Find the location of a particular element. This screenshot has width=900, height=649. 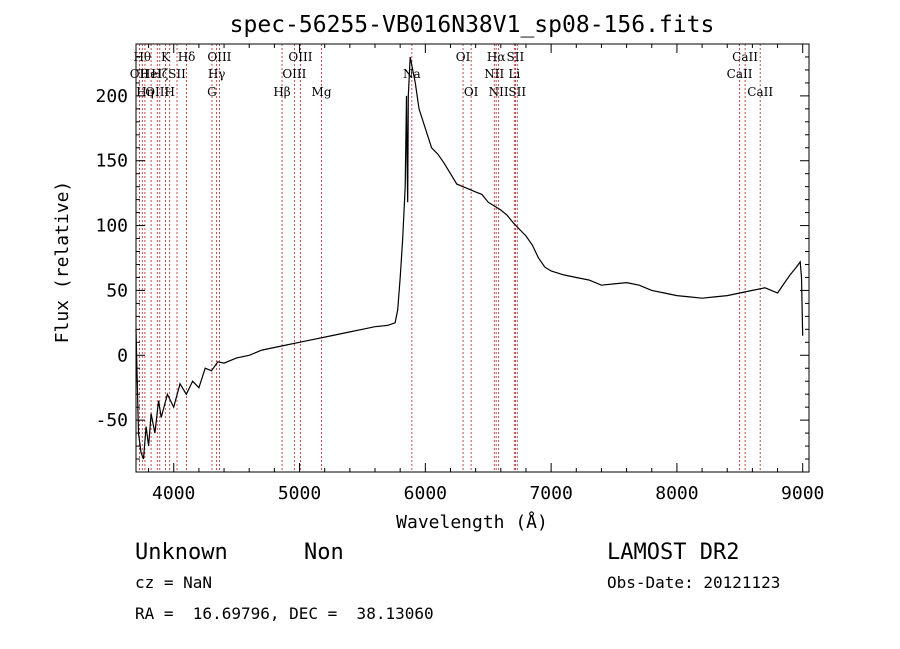

x-tick-label: 4000 is located at coordinates (173, 493).